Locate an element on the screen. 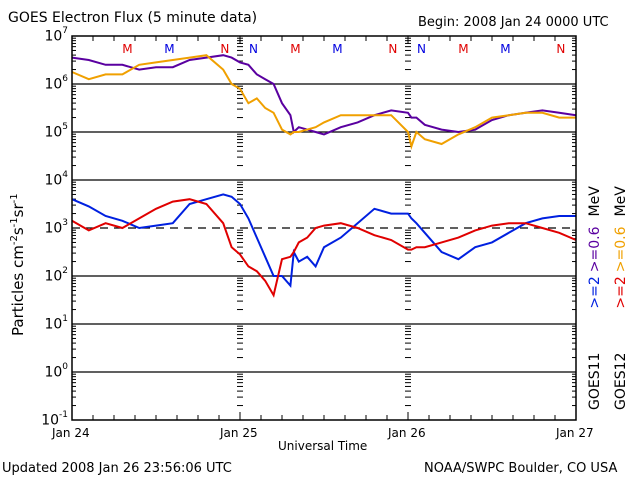  y-tick-exp: 7 is located at coordinates (65, 31).